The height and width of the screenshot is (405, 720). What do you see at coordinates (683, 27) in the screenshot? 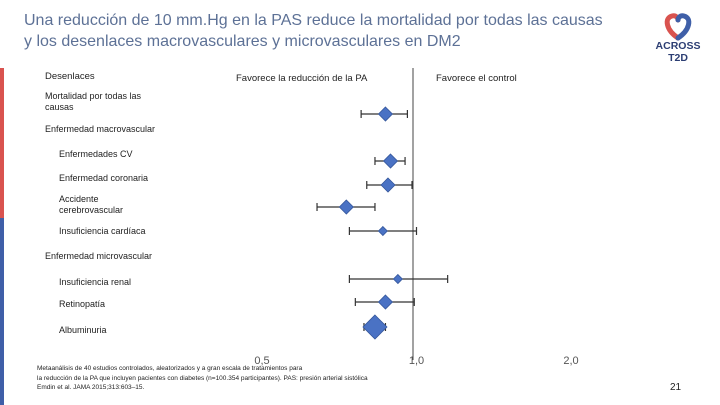
I see `logo-heart-blue` at bounding box center [683, 27].